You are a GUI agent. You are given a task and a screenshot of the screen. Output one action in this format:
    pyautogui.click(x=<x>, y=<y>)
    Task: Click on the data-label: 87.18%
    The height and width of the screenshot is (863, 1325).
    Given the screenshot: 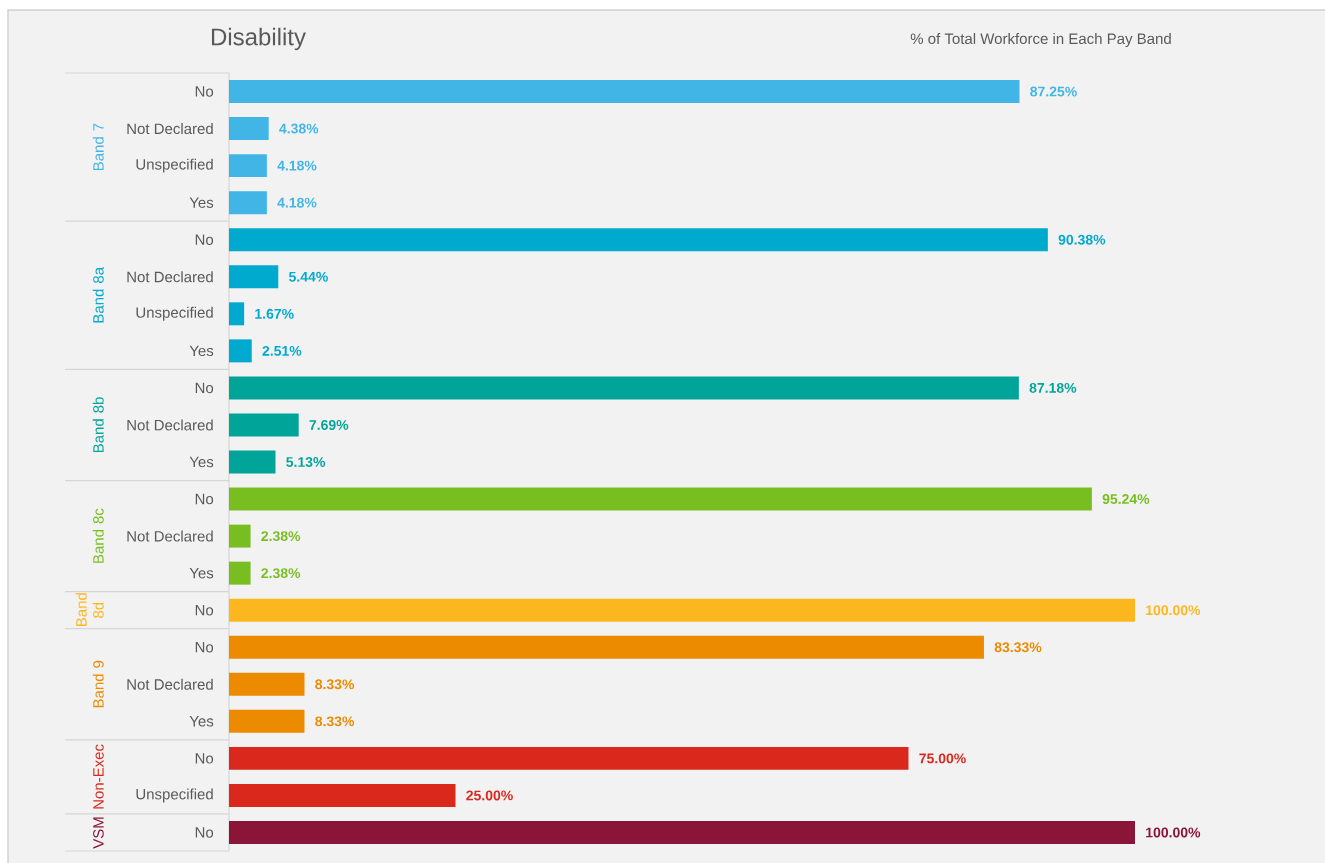 What is the action you would take?
    pyautogui.click(x=1053, y=387)
    